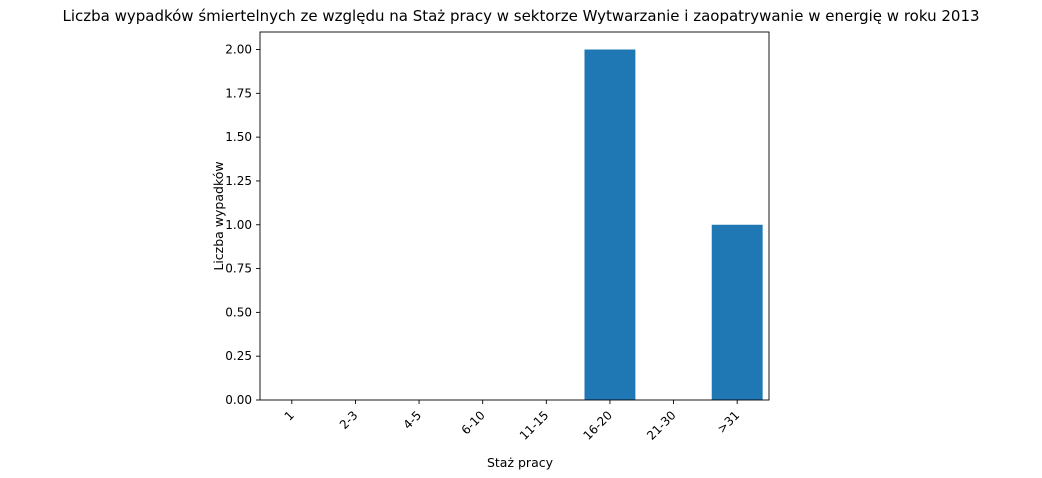 The width and height of the screenshot is (1042, 478). I want to click on x-tick-label: 1, so click(289, 415).